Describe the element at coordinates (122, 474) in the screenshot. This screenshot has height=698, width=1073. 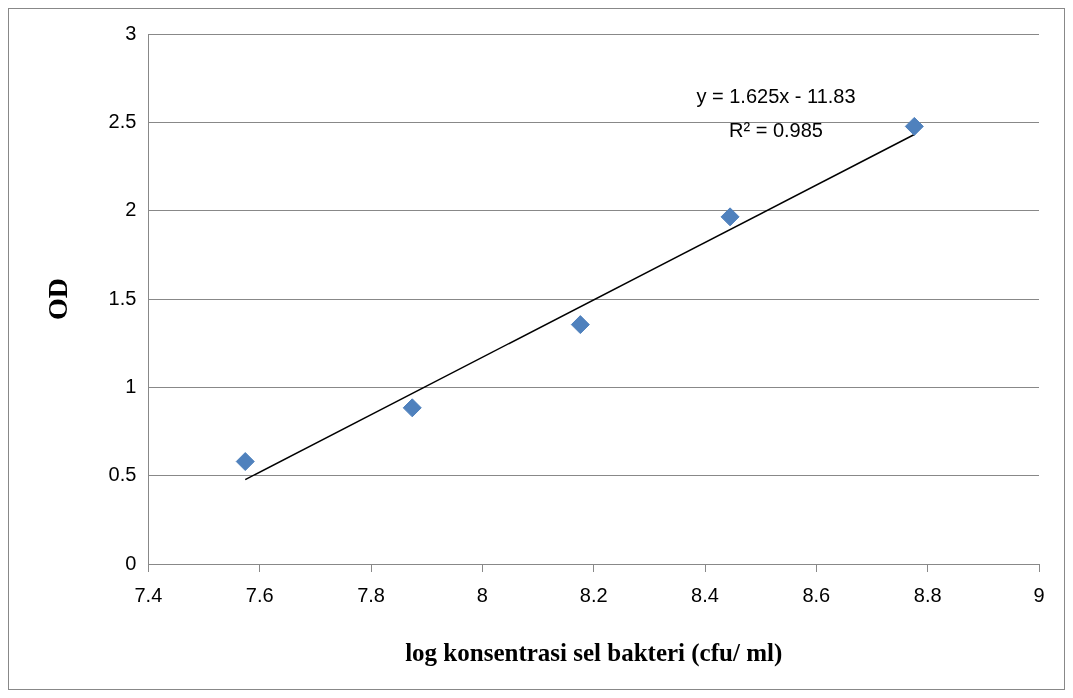
I see `y-tick-label: 0.5` at that location.